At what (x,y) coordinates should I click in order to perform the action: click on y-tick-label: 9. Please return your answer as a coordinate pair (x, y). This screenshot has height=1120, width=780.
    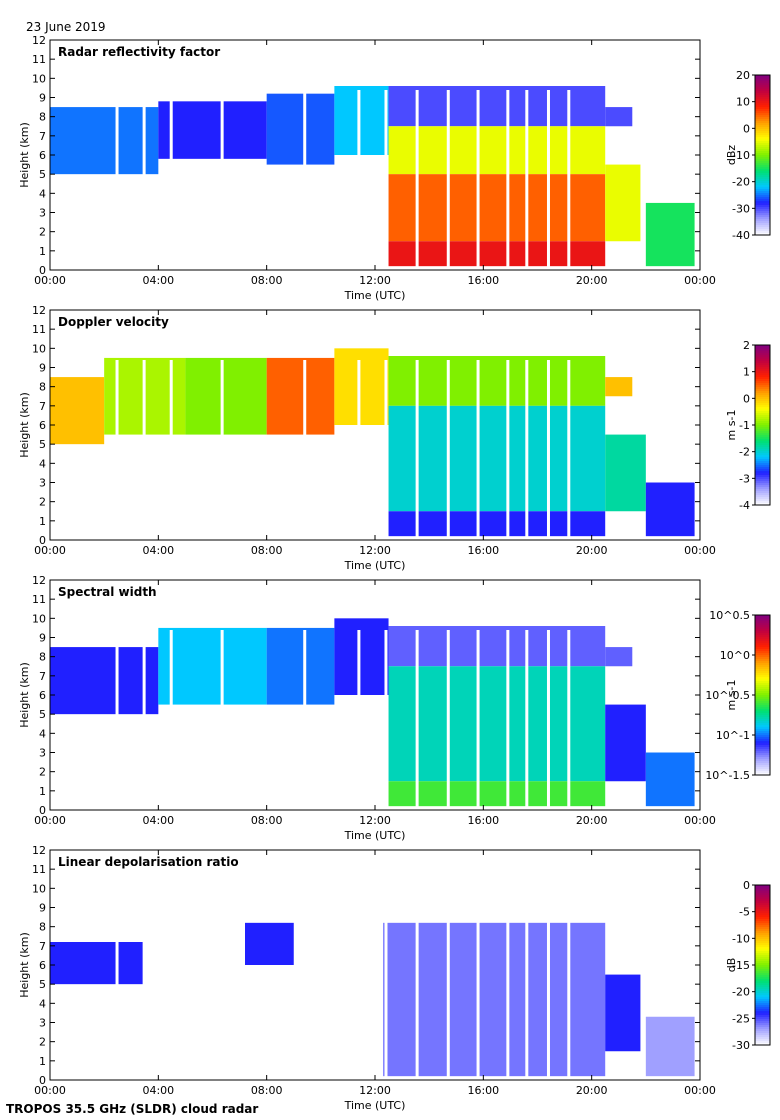
    Looking at the image, I should click on (42, 368).